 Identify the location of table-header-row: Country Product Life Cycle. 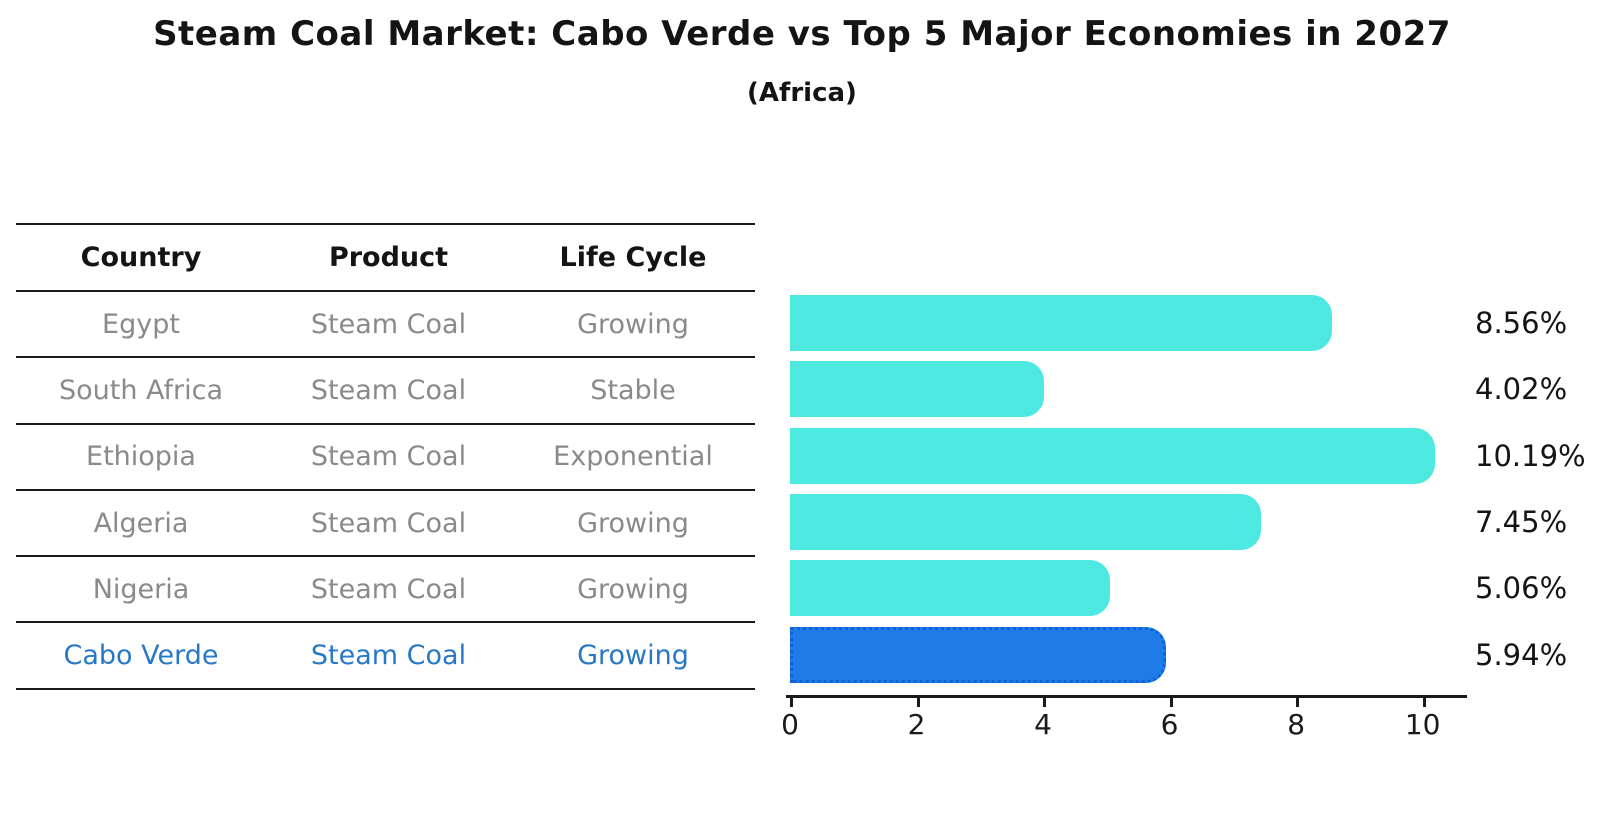
(385, 257).